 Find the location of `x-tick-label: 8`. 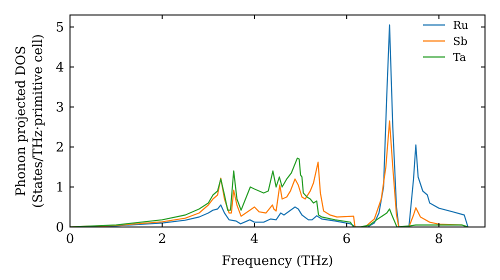

x-tick-label: 8 is located at coordinates (439, 239).